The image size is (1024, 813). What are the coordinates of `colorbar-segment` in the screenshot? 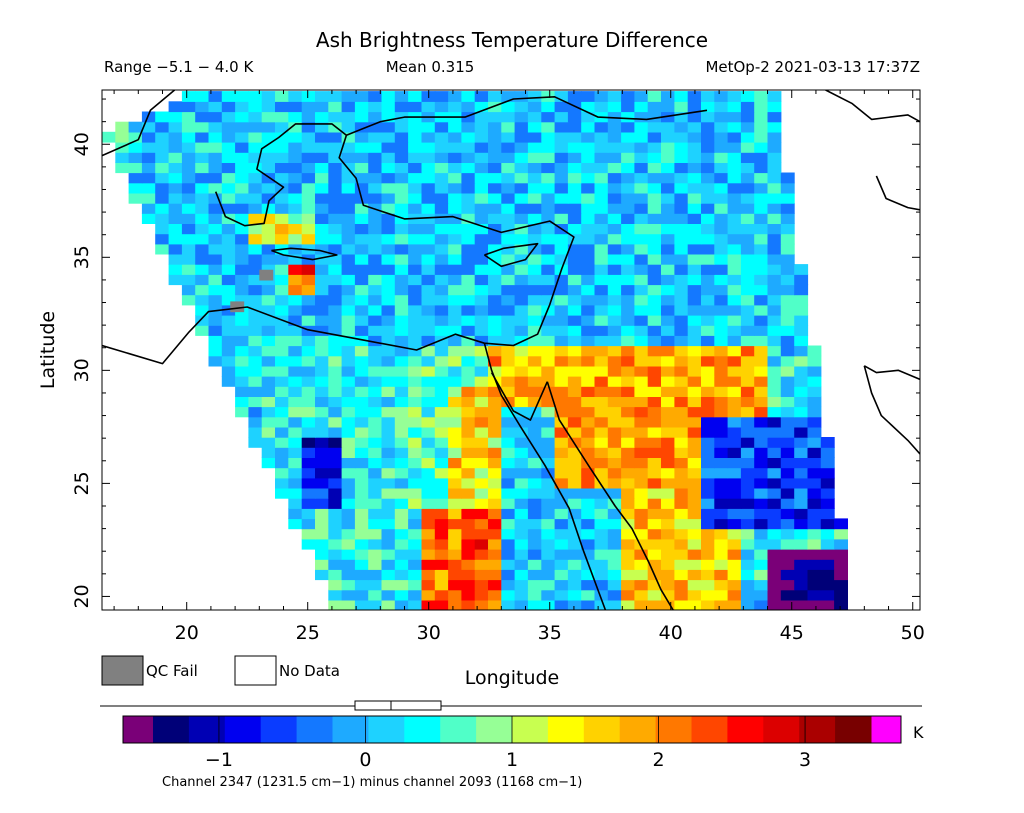 It's located at (817, 729).